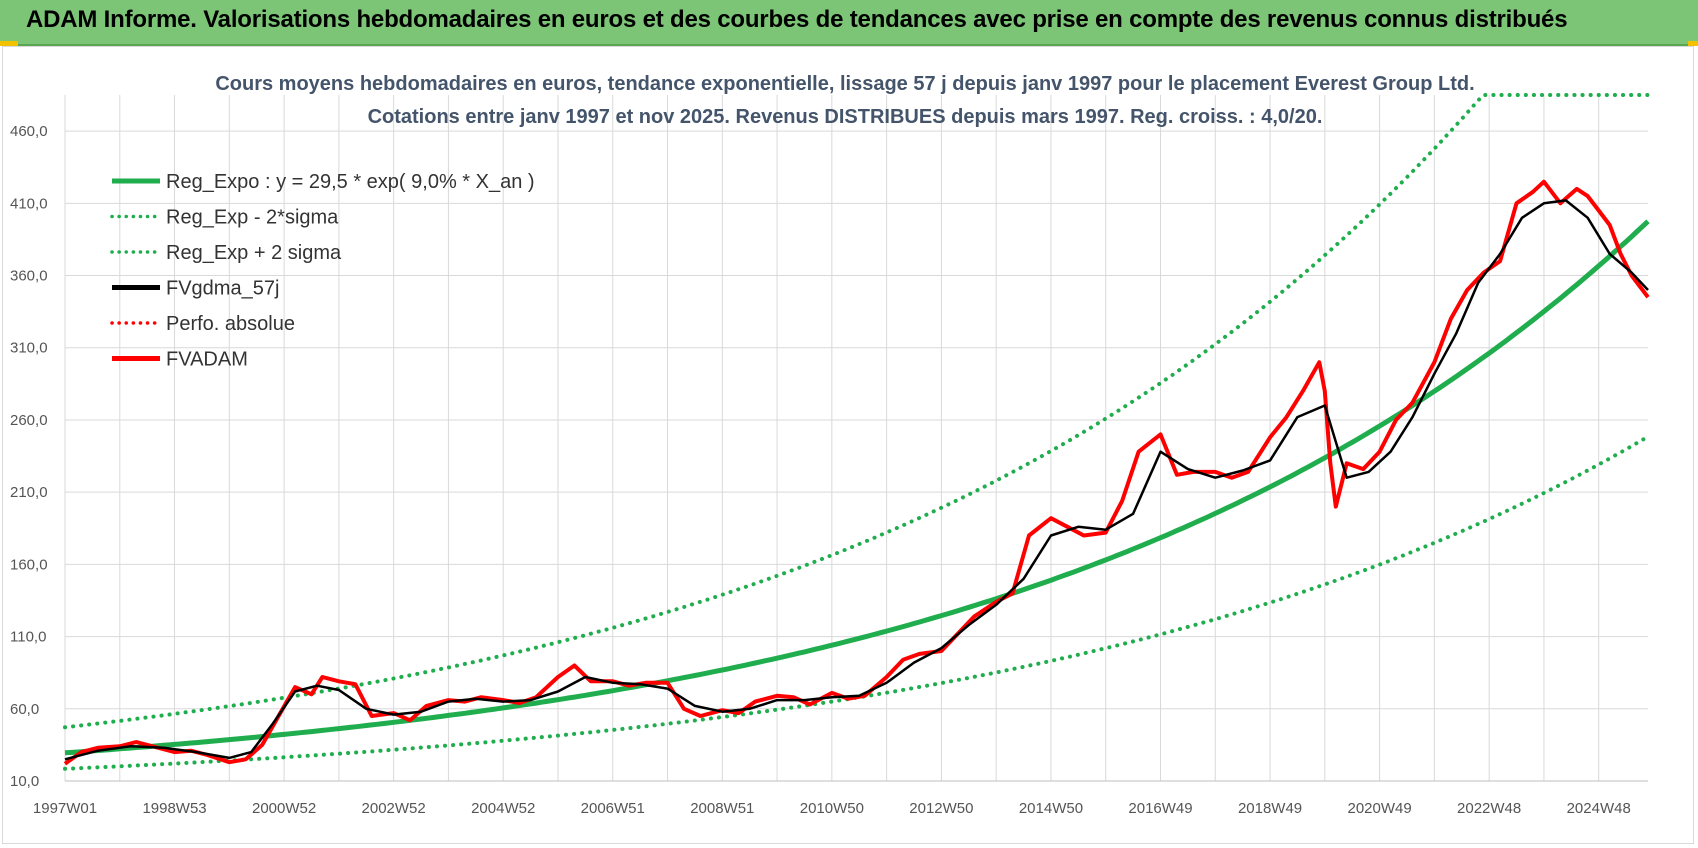  Describe the element at coordinates (613, 808) in the screenshot. I see `x-tick-label: 2006W51` at that location.